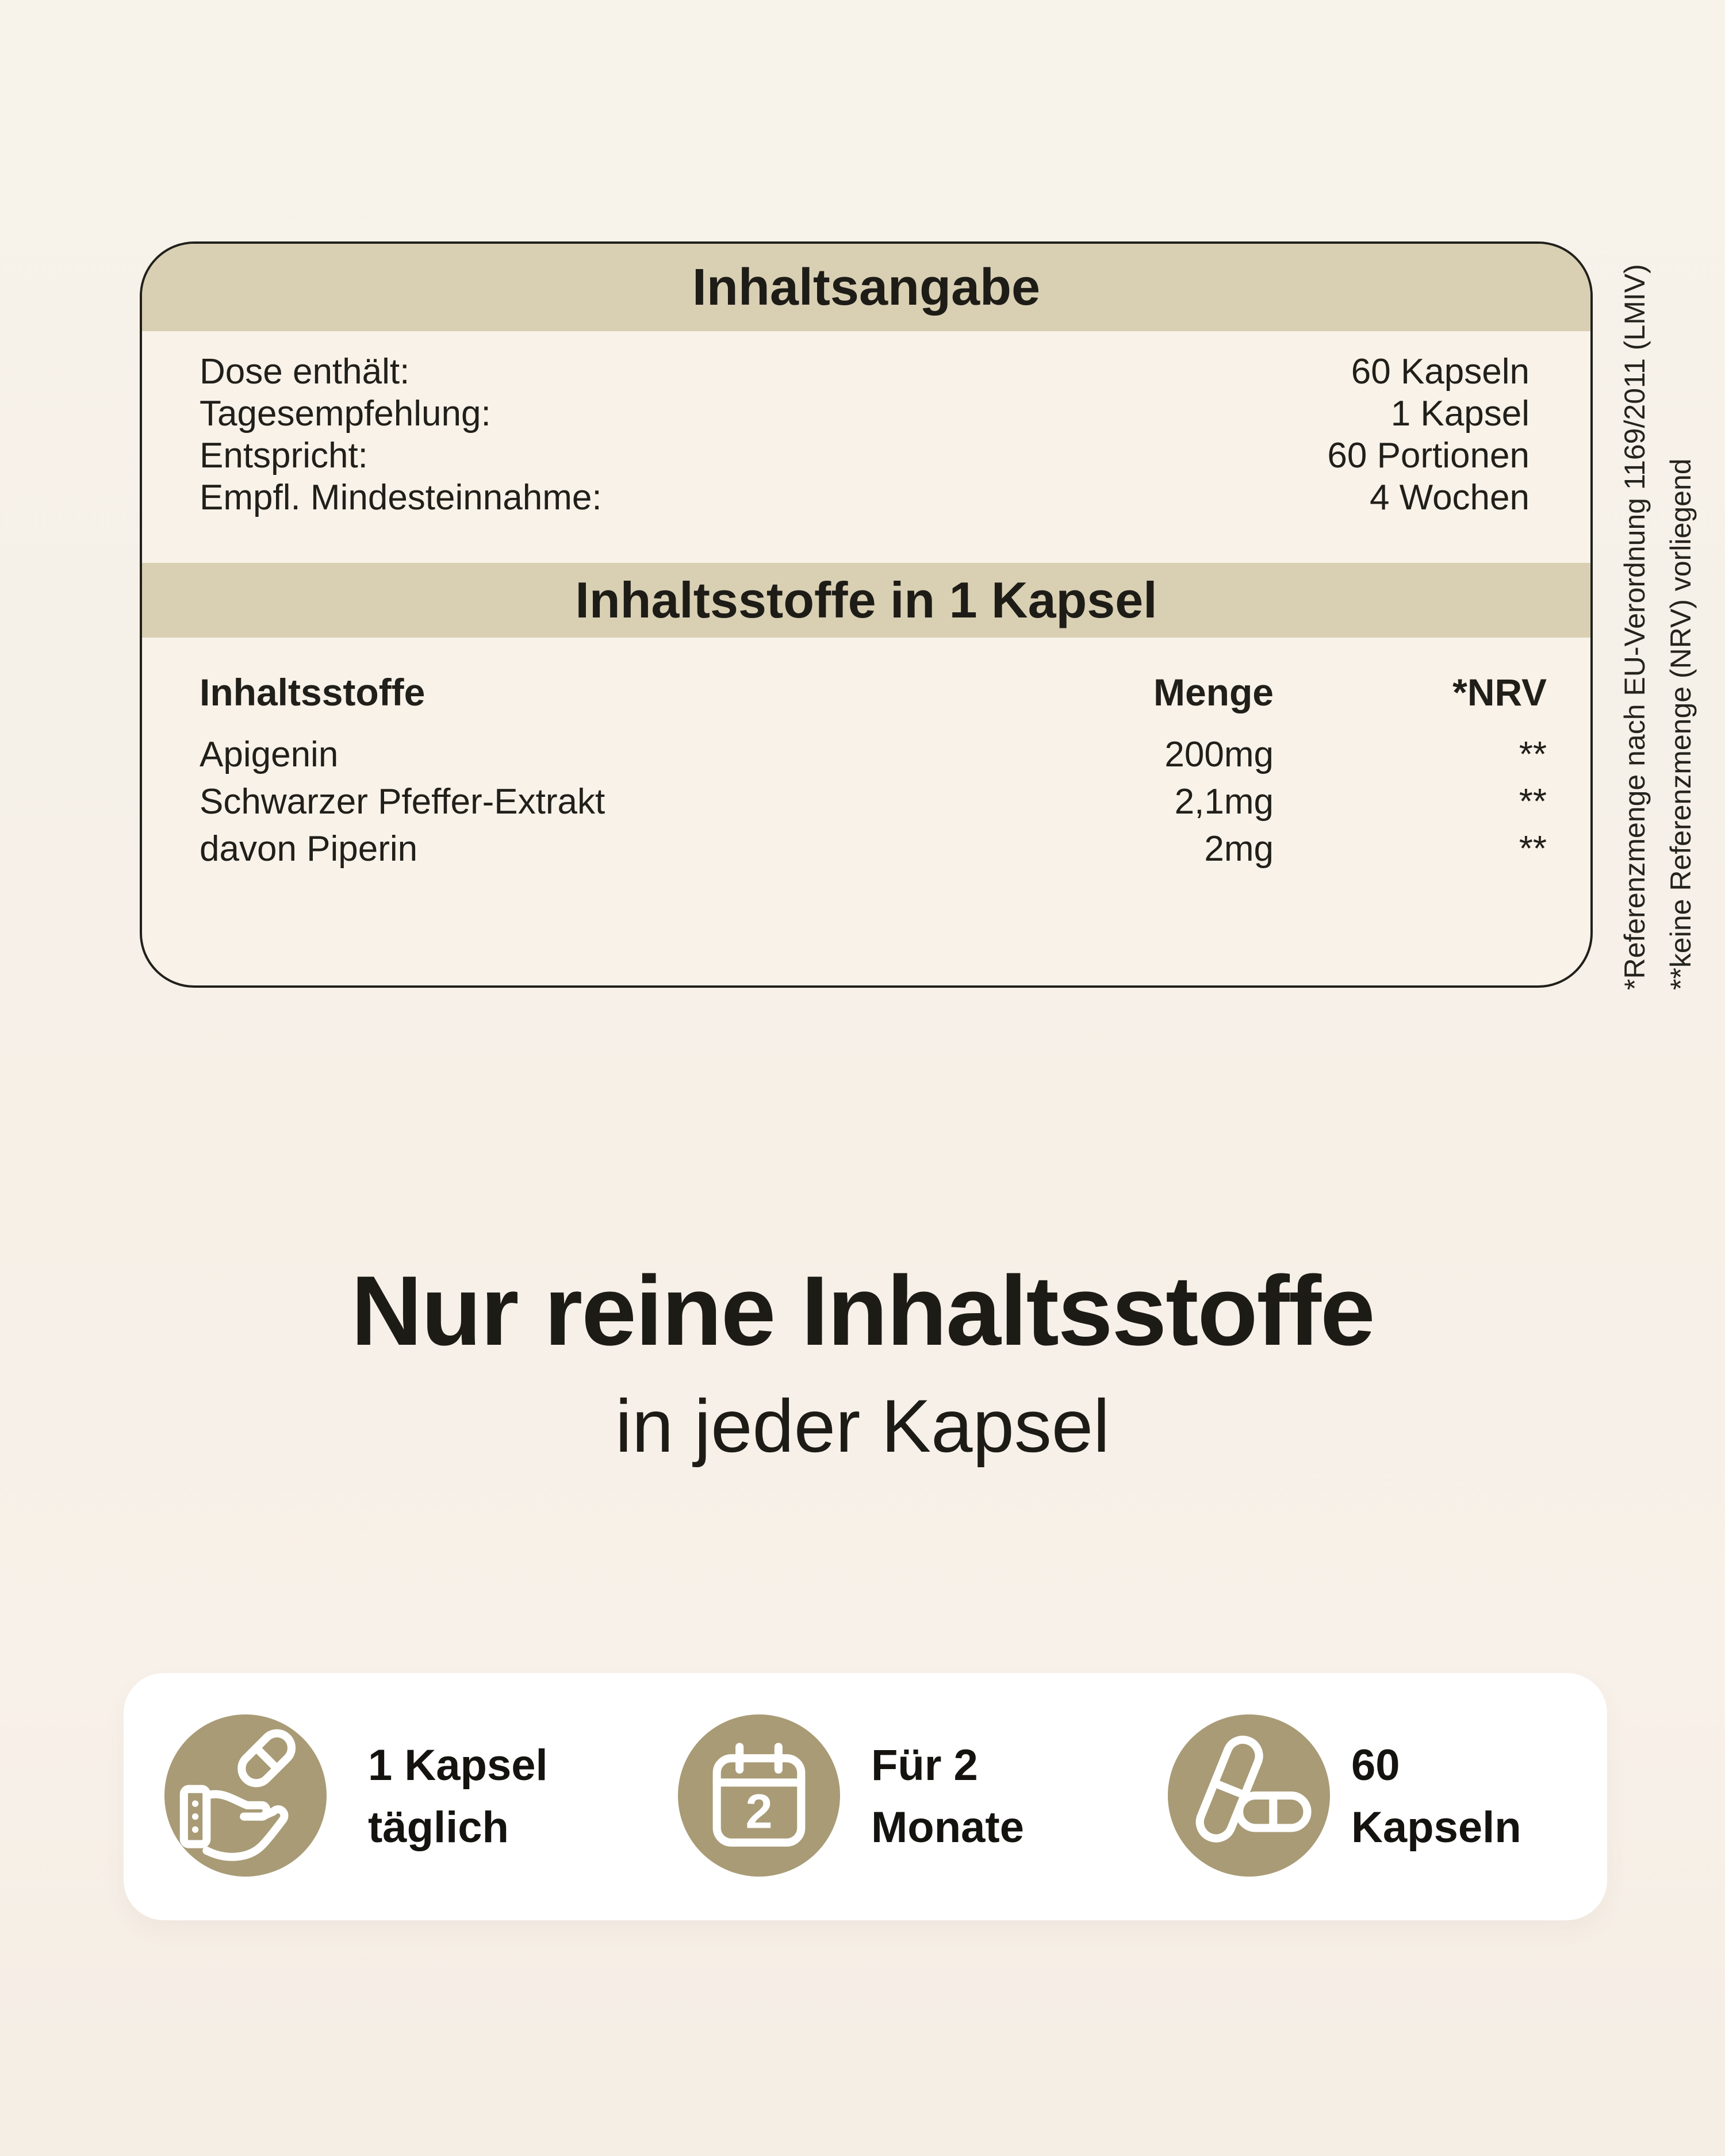 Image resolution: width=1725 pixels, height=2156 pixels. What do you see at coordinates (924, 1765) in the screenshot?
I see `feature-label-line1: Für 2` at bounding box center [924, 1765].